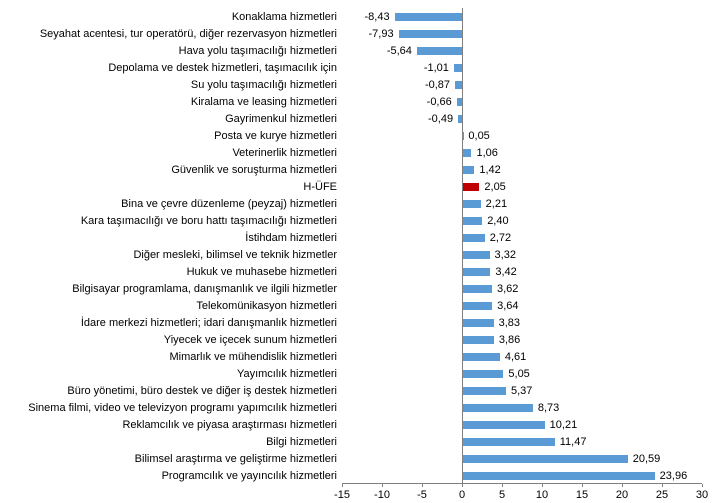 This screenshot has width=714, height=503. I want to click on value-label: 3,42, so click(506, 271).